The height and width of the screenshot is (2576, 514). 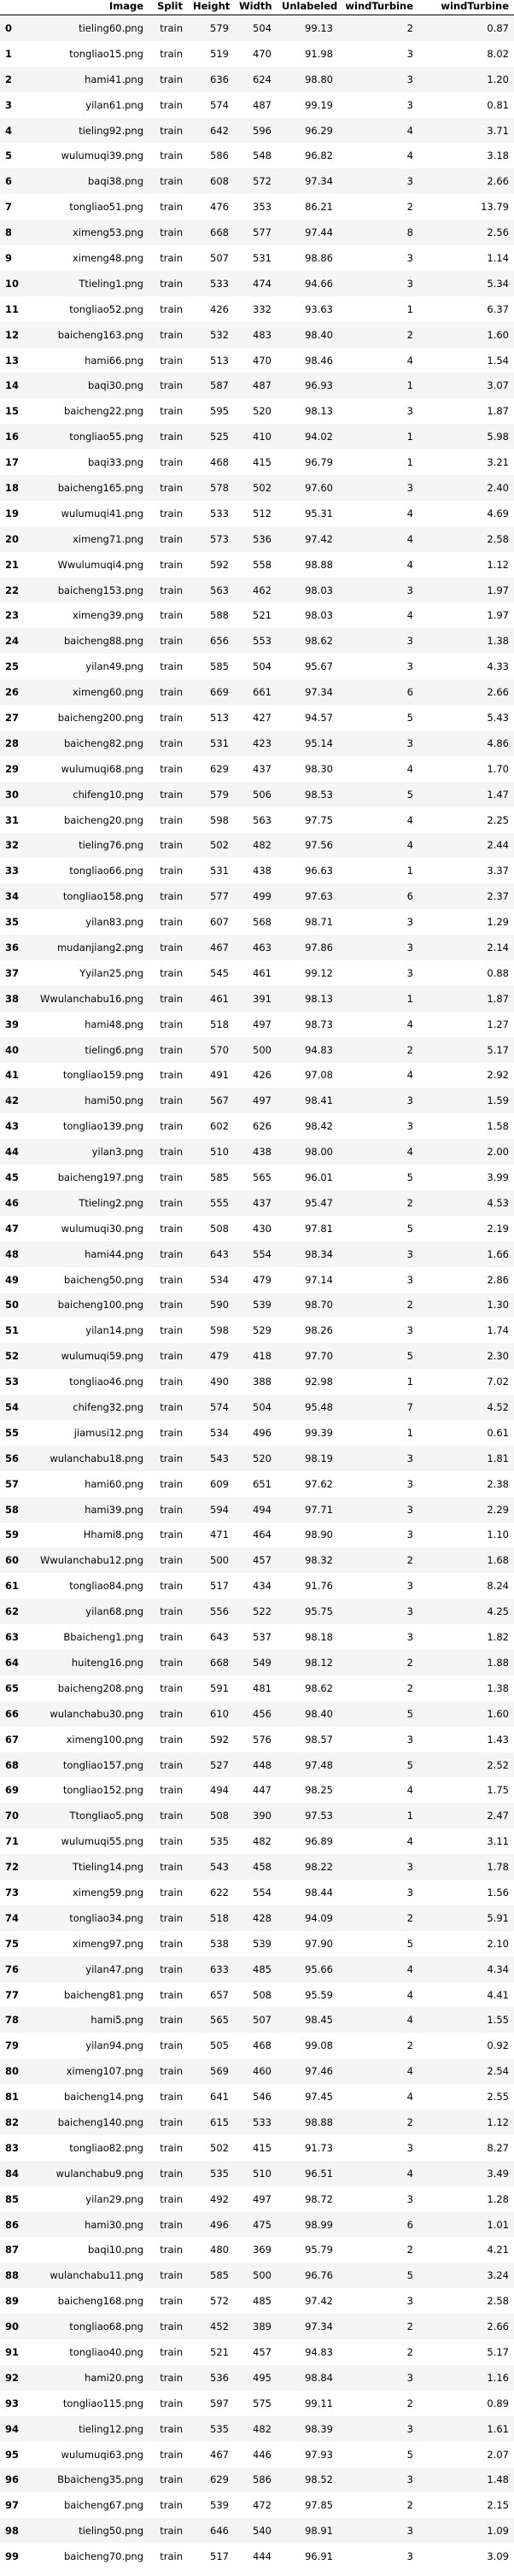 I want to click on unlabeled-cell: 98.40, so click(x=308, y=1713).